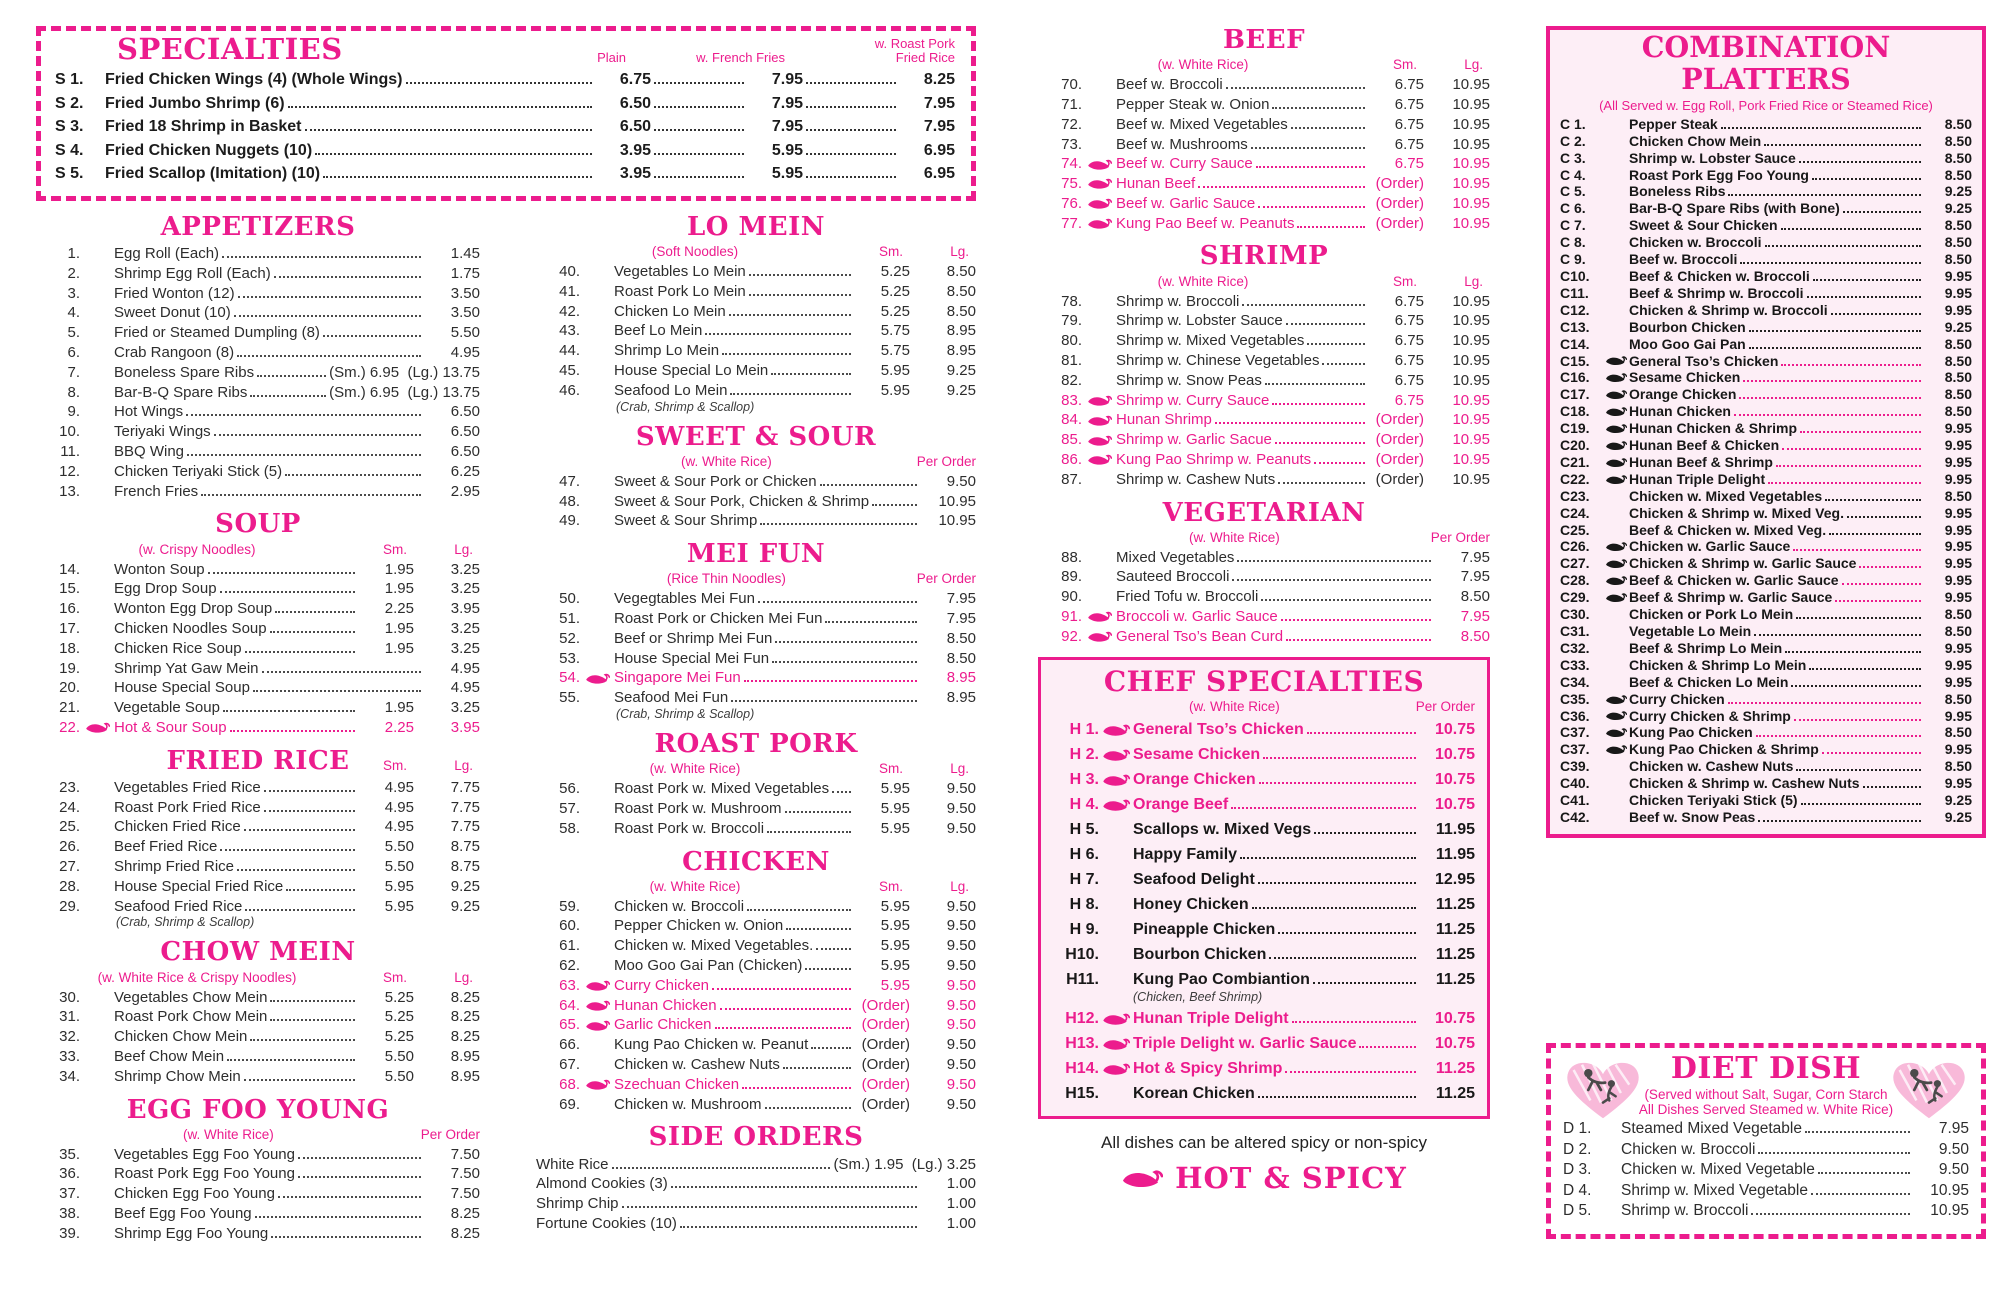 The width and height of the screenshot is (2000, 1294). What do you see at coordinates (1210, 341) in the screenshot?
I see `item-name: Shrimp w. Mixed Vegetables` at bounding box center [1210, 341].